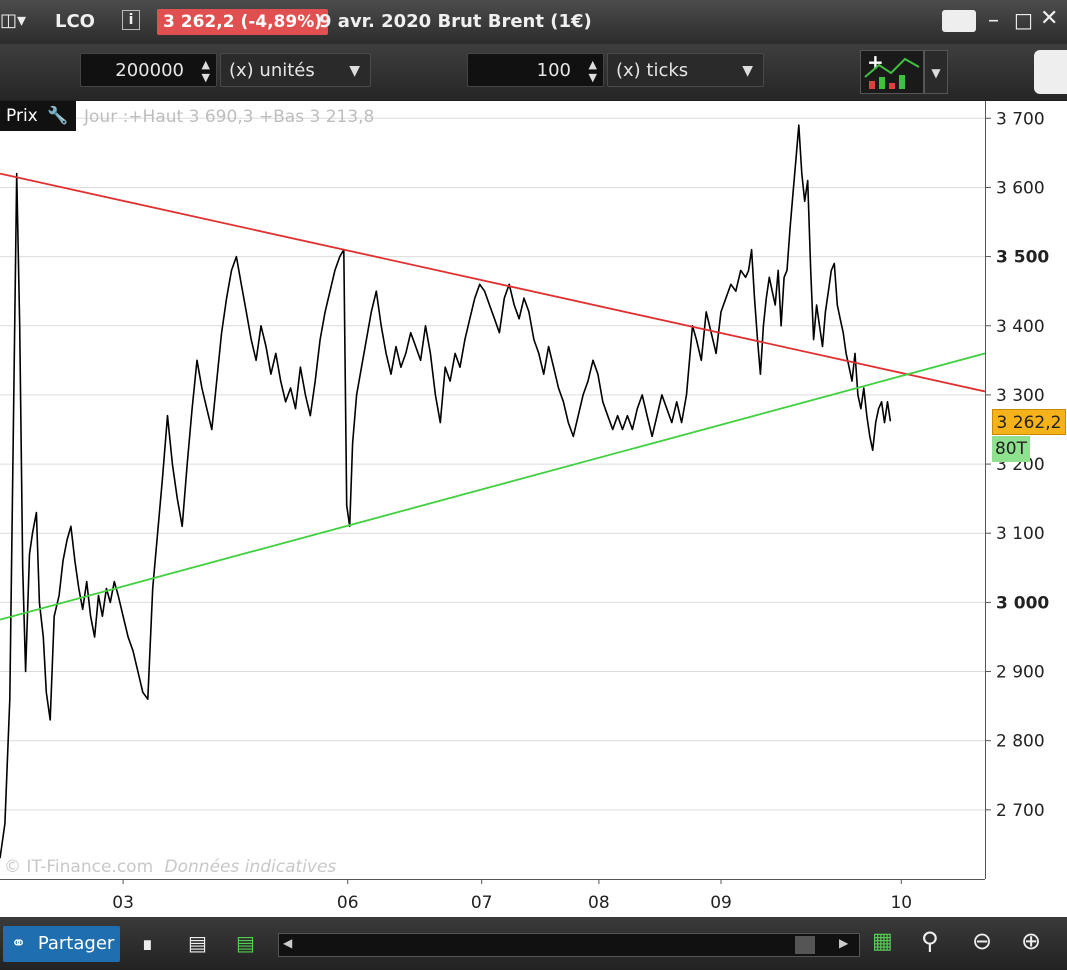 This screenshot has width=1067, height=970. Describe the element at coordinates (1031, 941) in the screenshot. I see `zoom-in-icon: ⊕` at that location.